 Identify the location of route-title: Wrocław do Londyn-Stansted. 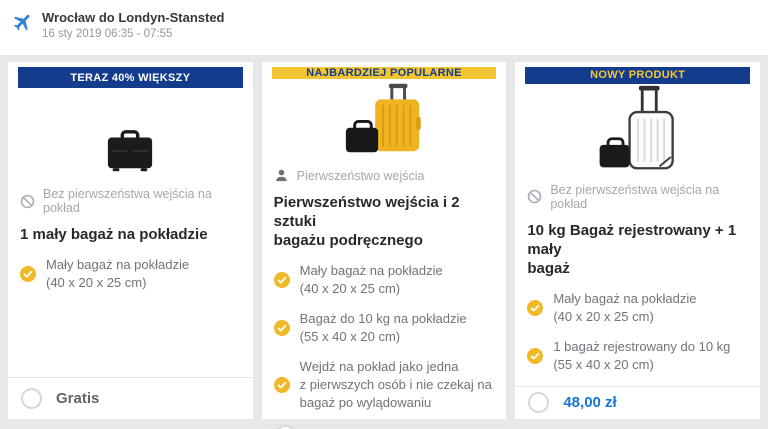
(133, 17).